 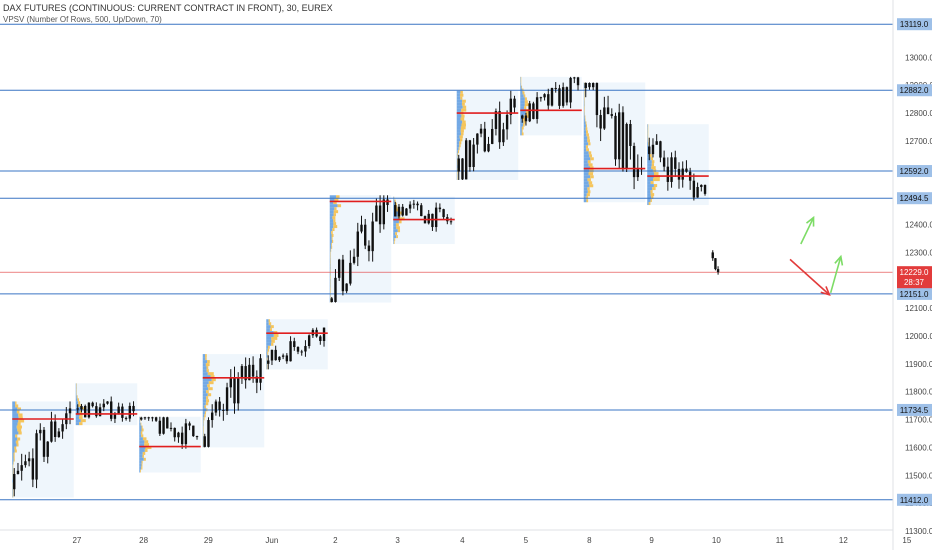 What do you see at coordinates (335, 540) in the screenshot?
I see `time-tick-label: 2` at bounding box center [335, 540].